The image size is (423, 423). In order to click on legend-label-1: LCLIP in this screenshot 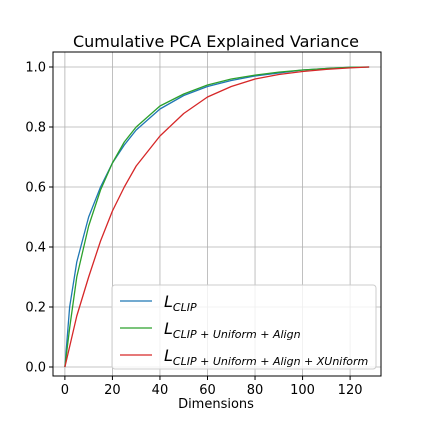, I will do `click(180, 303)`.